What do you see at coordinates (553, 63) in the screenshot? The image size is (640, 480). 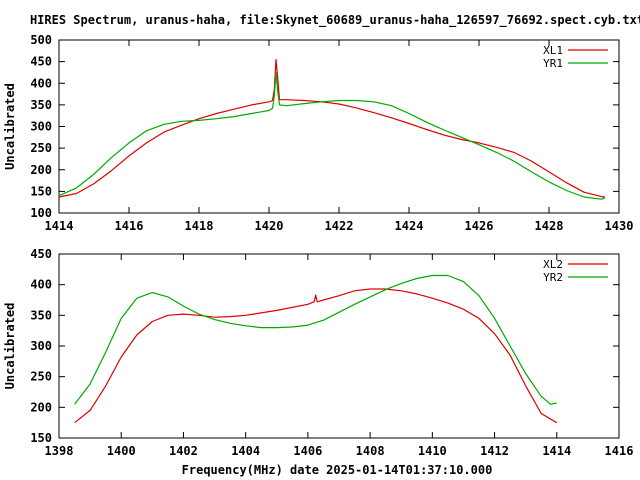 I see `legend-label-yr1: YR1` at bounding box center [553, 63].